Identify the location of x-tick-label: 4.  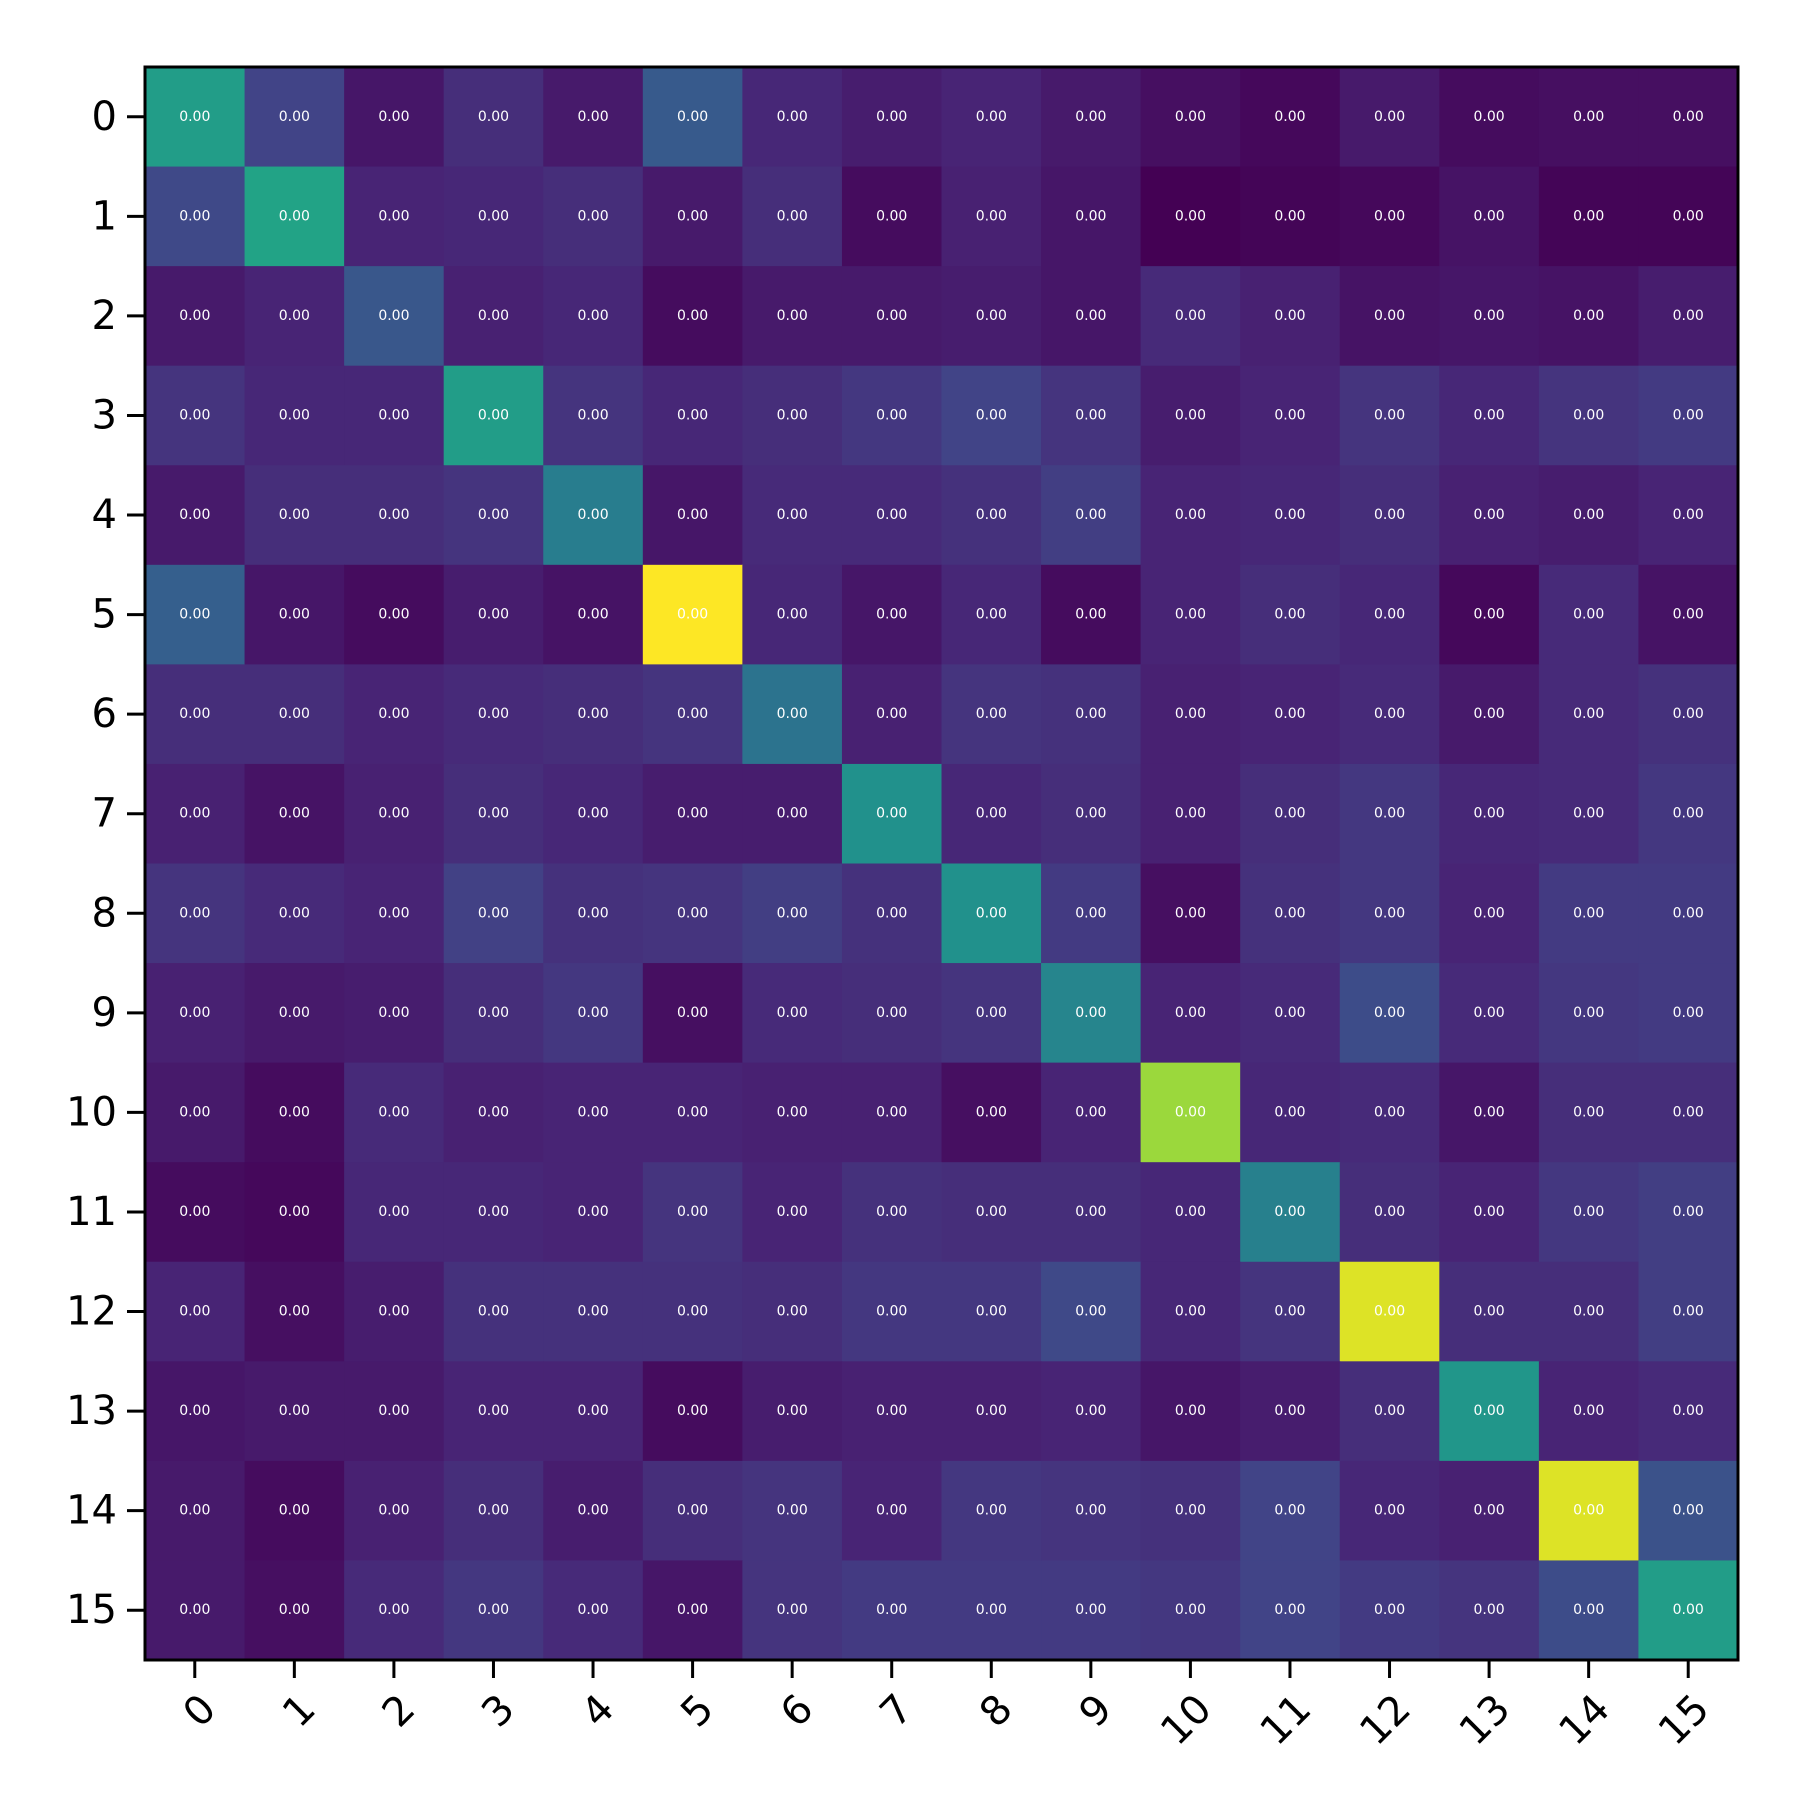
(598, 1711).